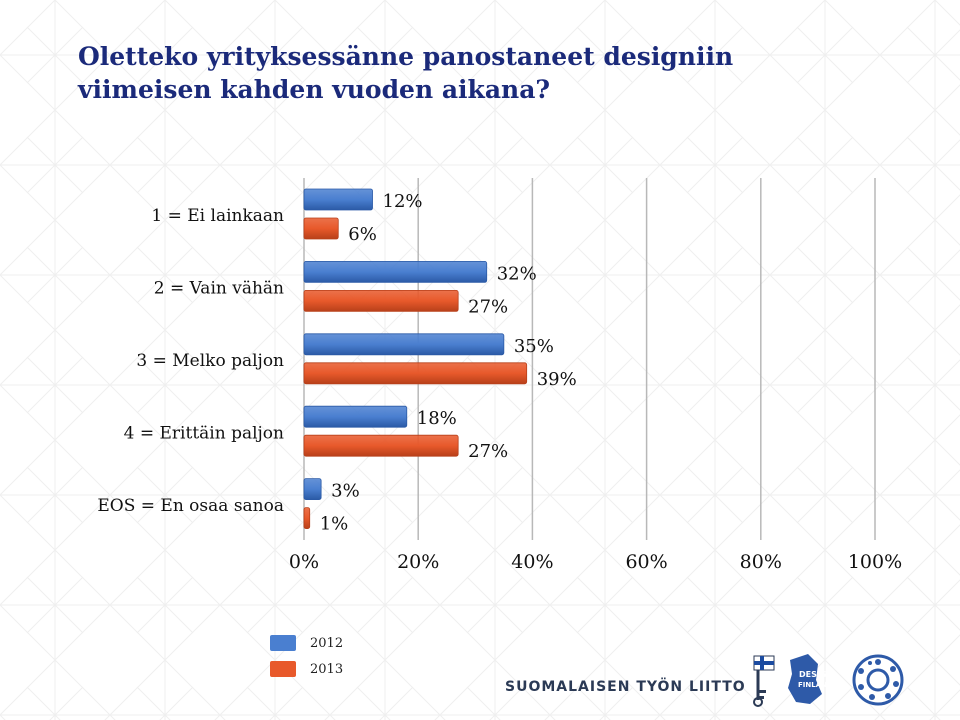 The height and width of the screenshot is (720, 960). I want to click on svg-text: FINLAND, so click(815, 685).